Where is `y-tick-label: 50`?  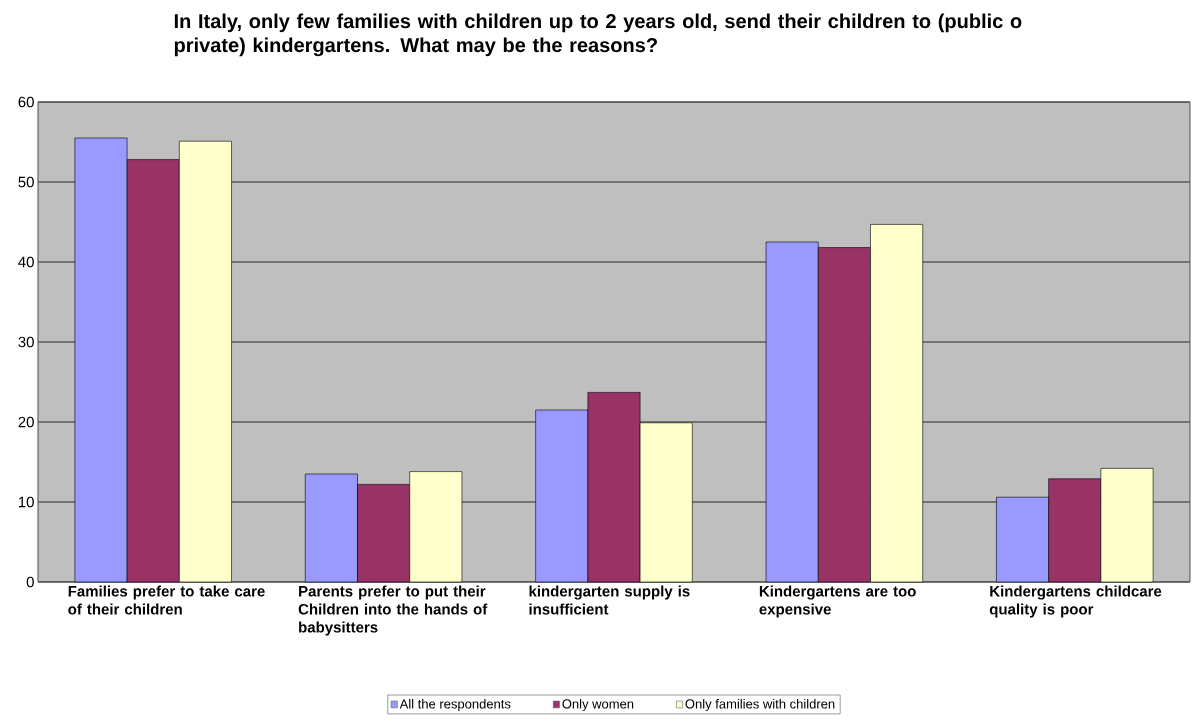 y-tick-label: 50 is located at coordinates (26, 182).